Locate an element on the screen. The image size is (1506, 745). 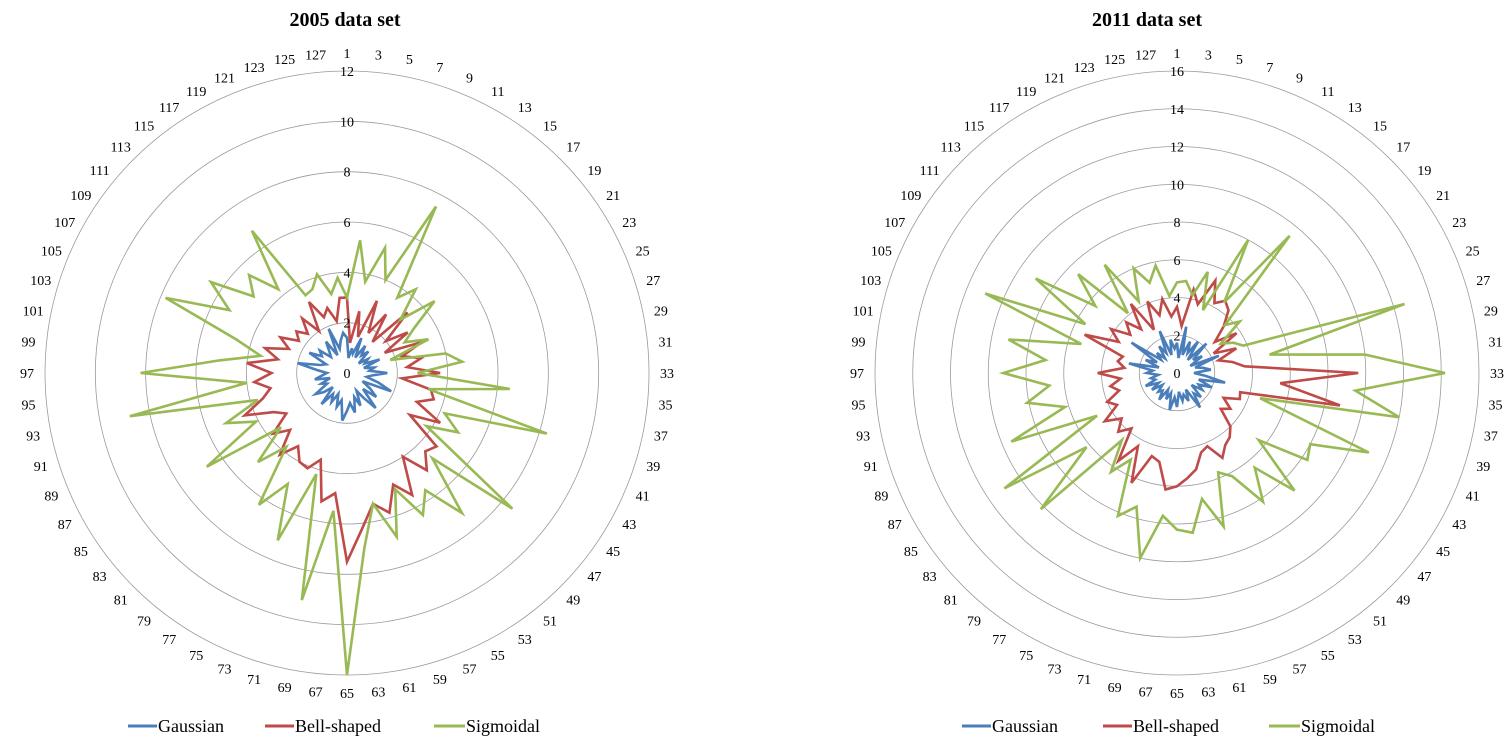
legend-label-gaussian: Gaussian is located at coordinates (191, 726).